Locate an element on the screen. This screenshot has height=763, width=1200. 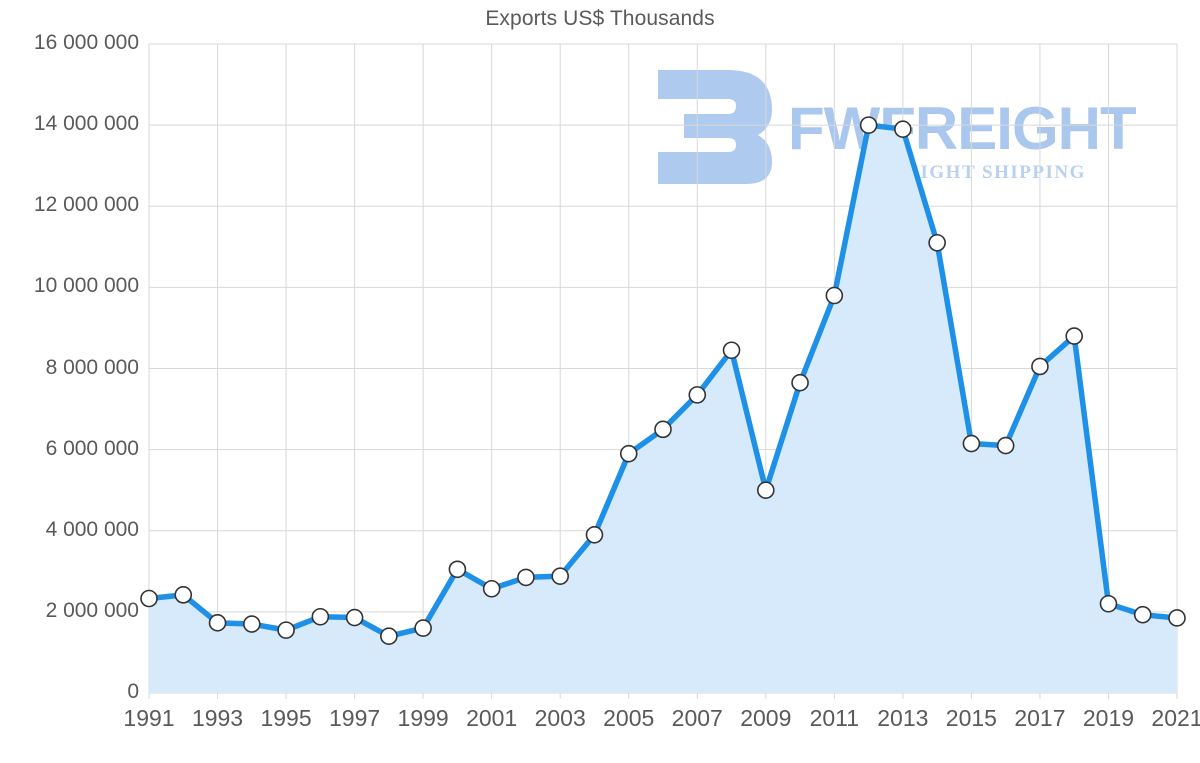
y-axis-tick-label: 2 000 000 is located at coordinates (92, 610).